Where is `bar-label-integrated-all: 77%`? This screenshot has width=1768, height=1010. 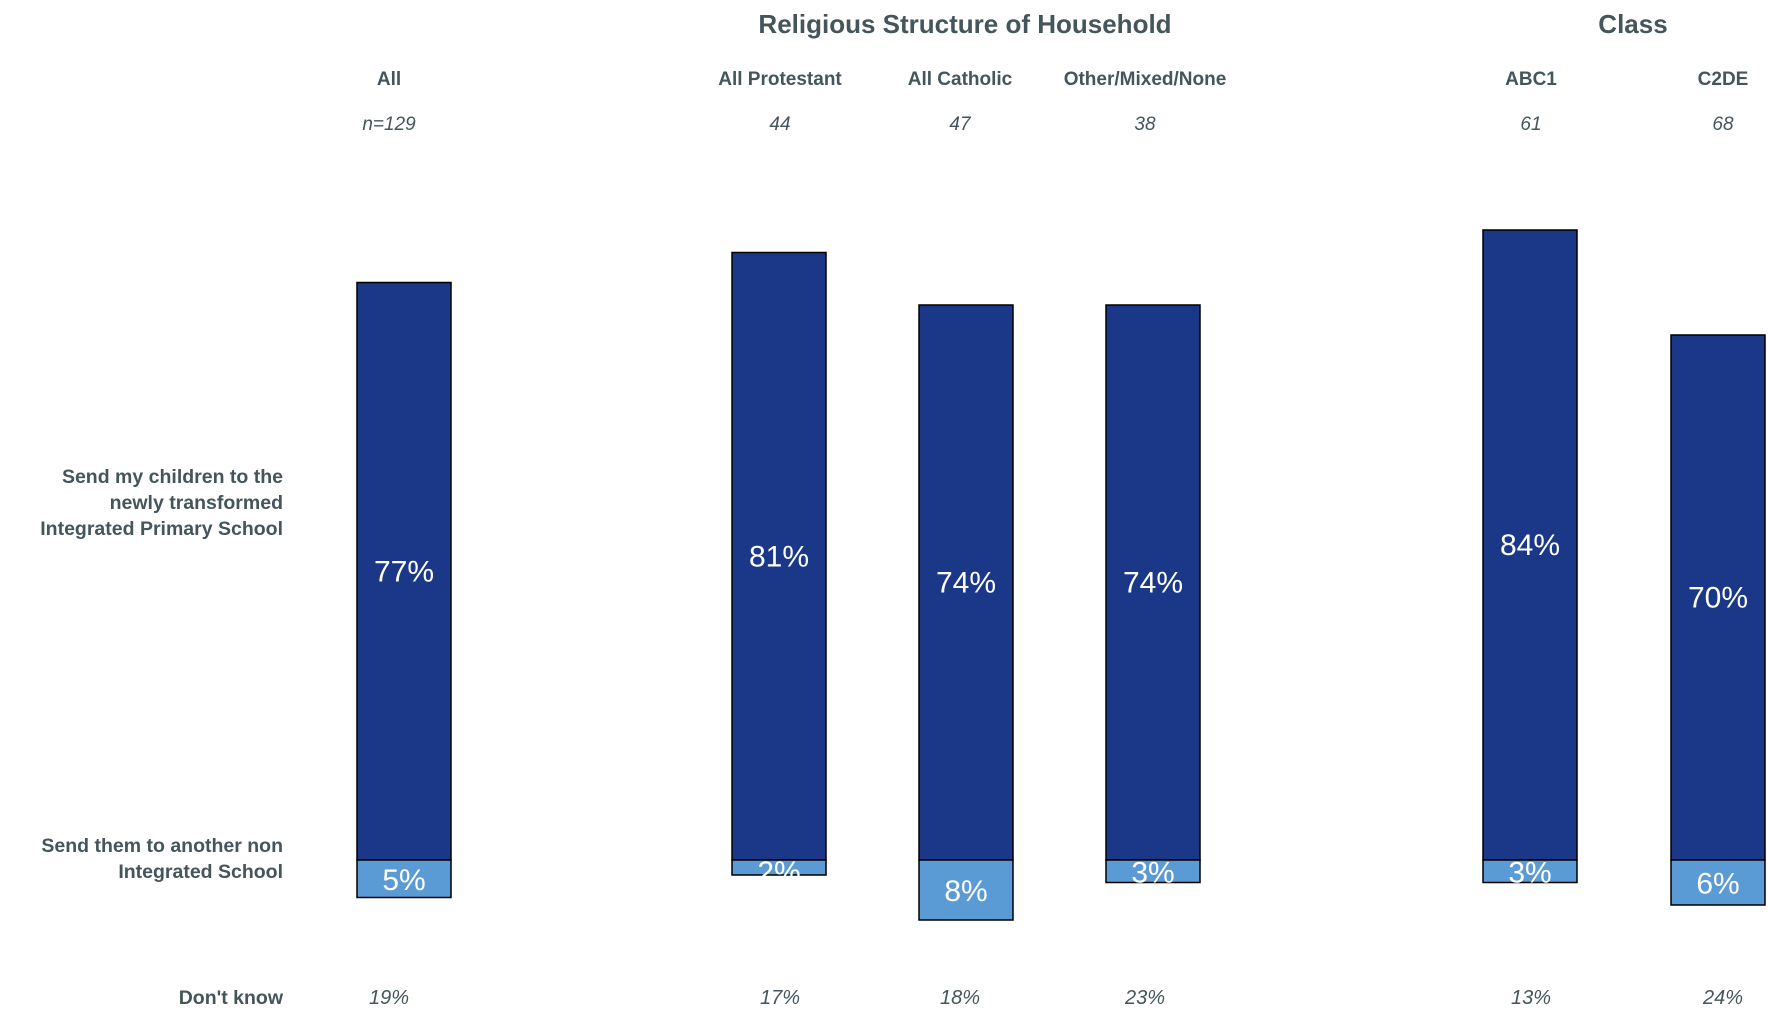 bar-label-integrated-all: 77% is located at coordinates (404, 571).